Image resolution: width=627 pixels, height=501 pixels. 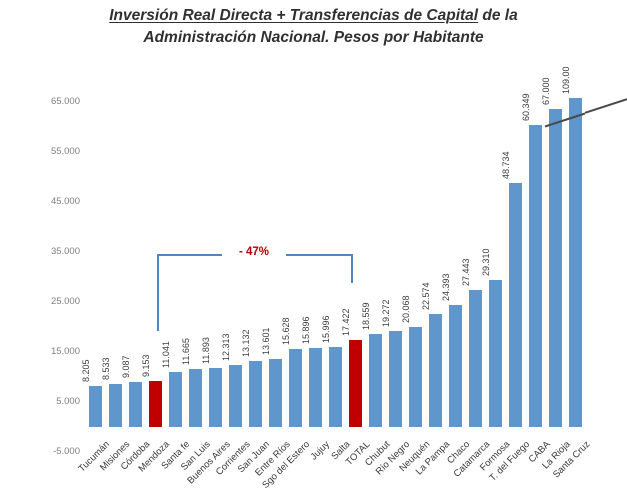 What do you see at coordinates (435, 370) in the screenshot?
I see `bar-la-pampa` at bounding box center [435, 370].